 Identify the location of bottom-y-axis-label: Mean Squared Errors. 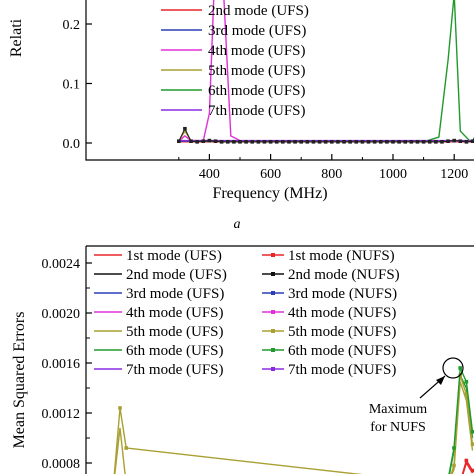
(19, 380).